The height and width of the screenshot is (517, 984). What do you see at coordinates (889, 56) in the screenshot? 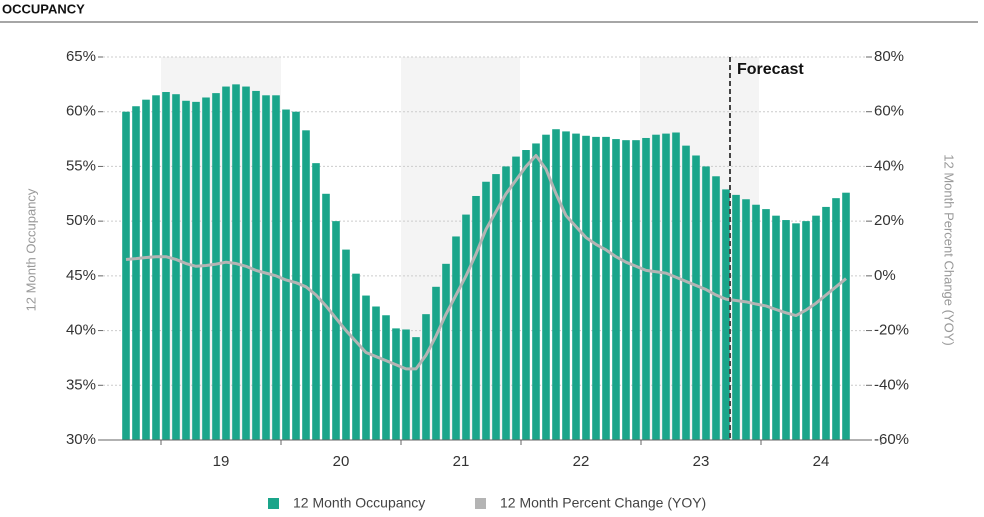
I see `y2-tick-label: 80%` at bounding box center [889, 56].